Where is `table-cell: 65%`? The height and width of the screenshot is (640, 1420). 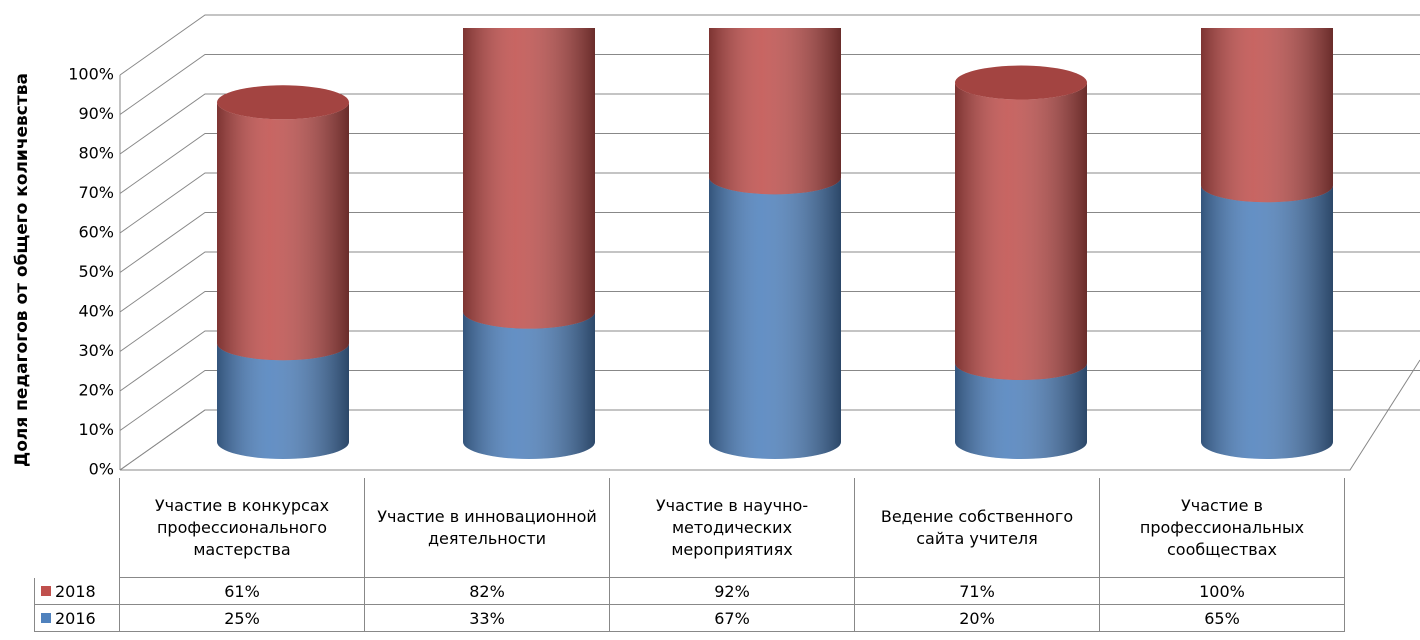 table-cell: 65% is located at coordinates (1222, 618).